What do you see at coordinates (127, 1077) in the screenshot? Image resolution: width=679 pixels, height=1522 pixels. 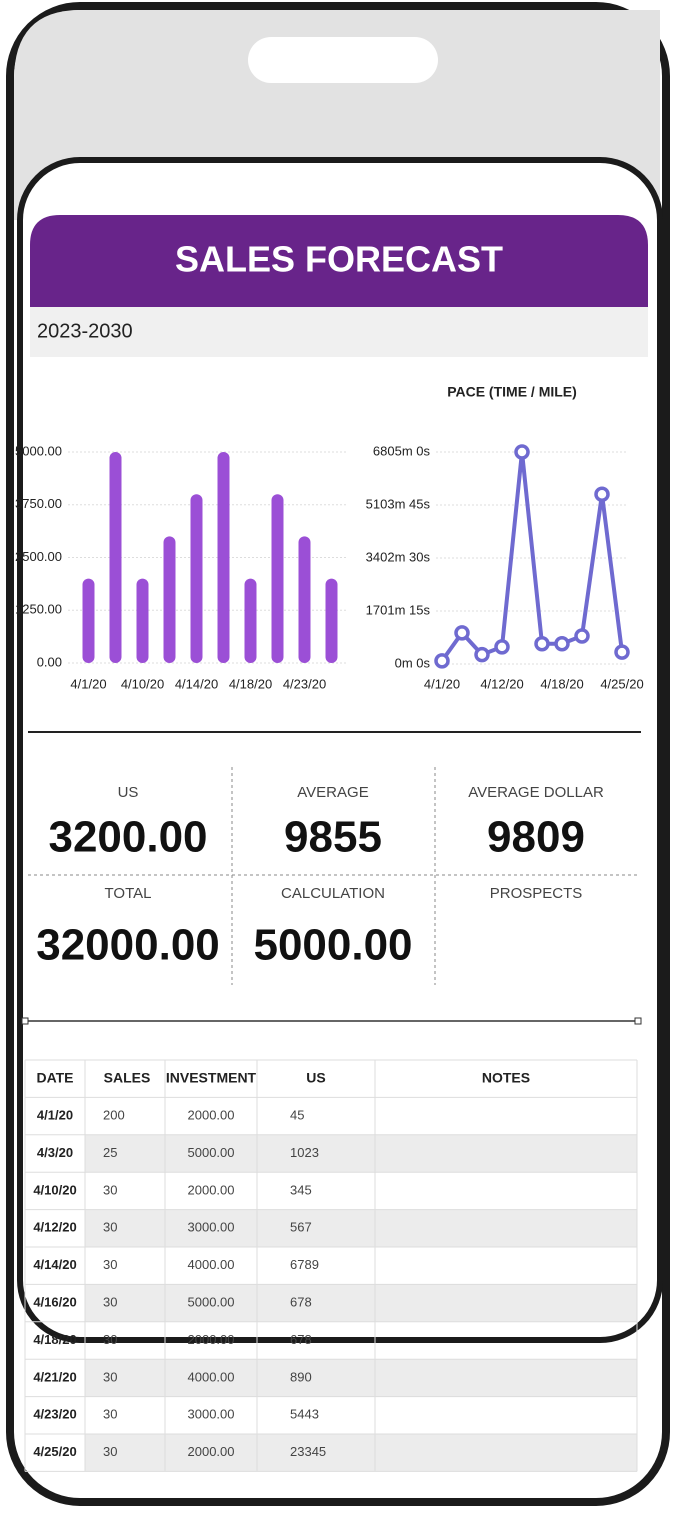 I see `column-header: SALES` at bounding box center [127, 1077].